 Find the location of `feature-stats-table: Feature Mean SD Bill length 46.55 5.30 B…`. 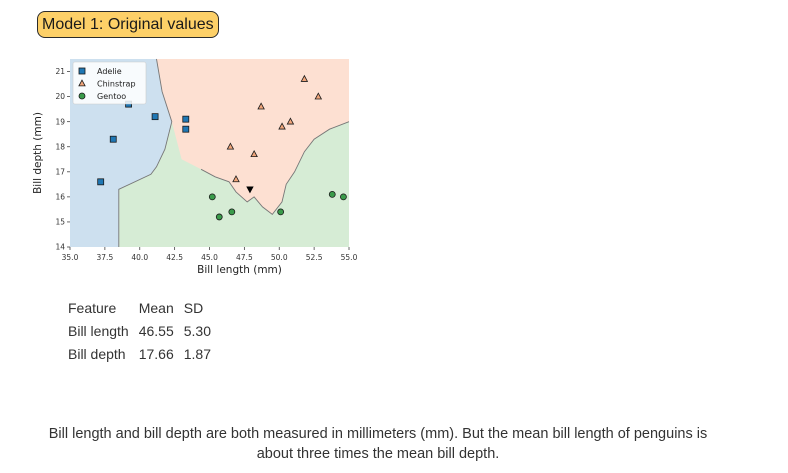

feature-stats-table: Feature Mean SD Bill length 46.55 5.30 B… is located at coordinates (140, 331).